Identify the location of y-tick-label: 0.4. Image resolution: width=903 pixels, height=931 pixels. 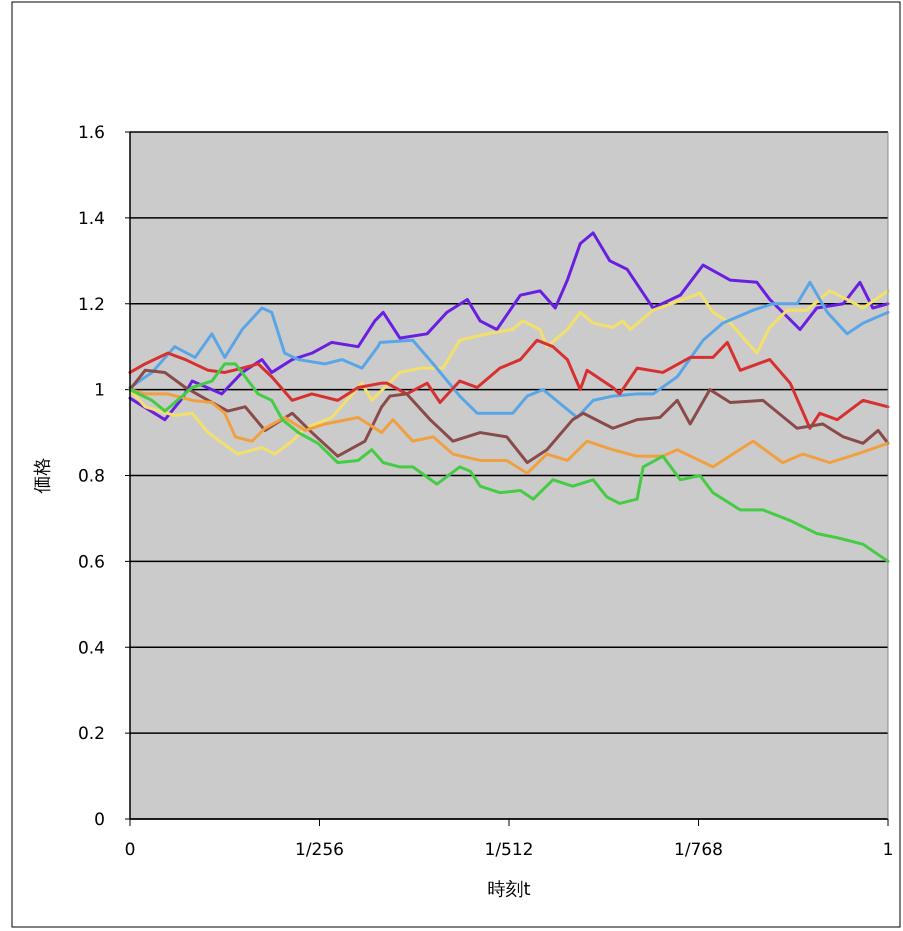
(91, 648).